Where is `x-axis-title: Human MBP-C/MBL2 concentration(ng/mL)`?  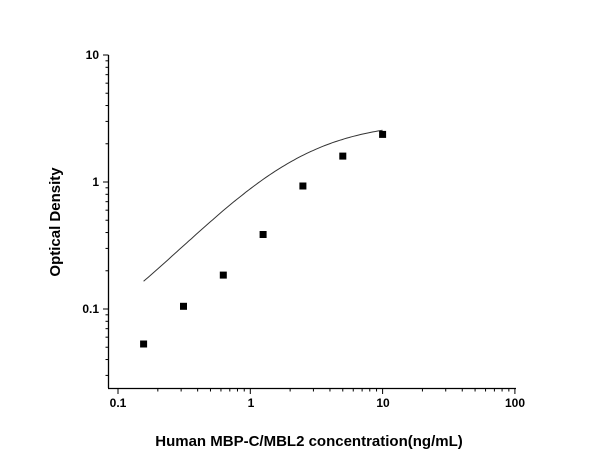
x-axis-title: Human MBP-C/MBL2 concentration(ng/mL) is located at coordinates (309, 441).